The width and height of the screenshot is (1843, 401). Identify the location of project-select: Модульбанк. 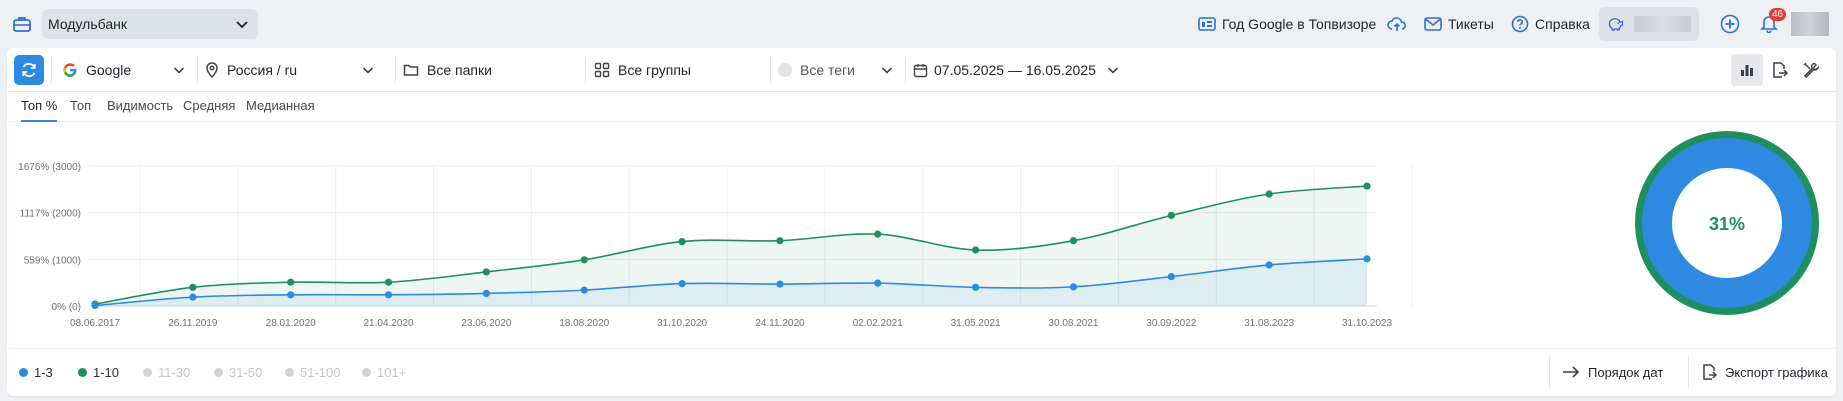
(150, 24).